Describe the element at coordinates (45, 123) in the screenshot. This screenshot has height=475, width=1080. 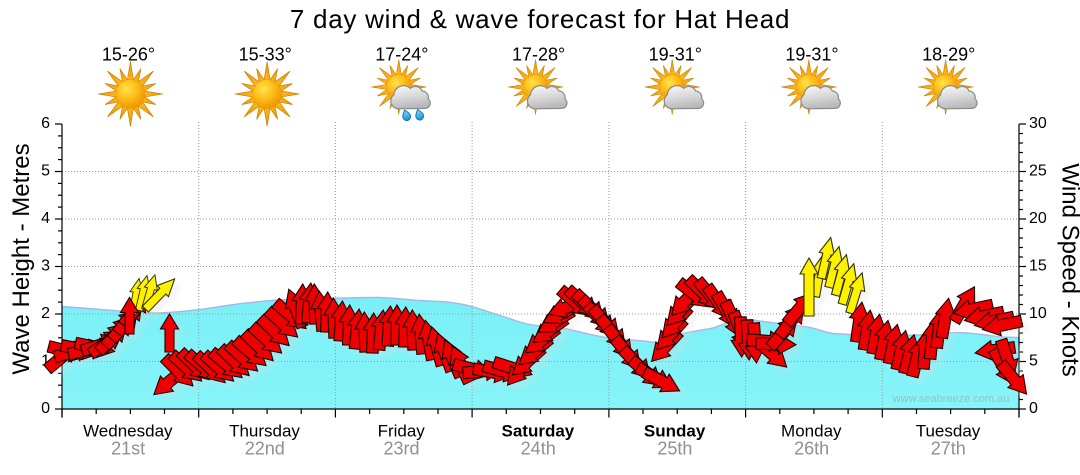
I see `svg-text: 6` at that location.